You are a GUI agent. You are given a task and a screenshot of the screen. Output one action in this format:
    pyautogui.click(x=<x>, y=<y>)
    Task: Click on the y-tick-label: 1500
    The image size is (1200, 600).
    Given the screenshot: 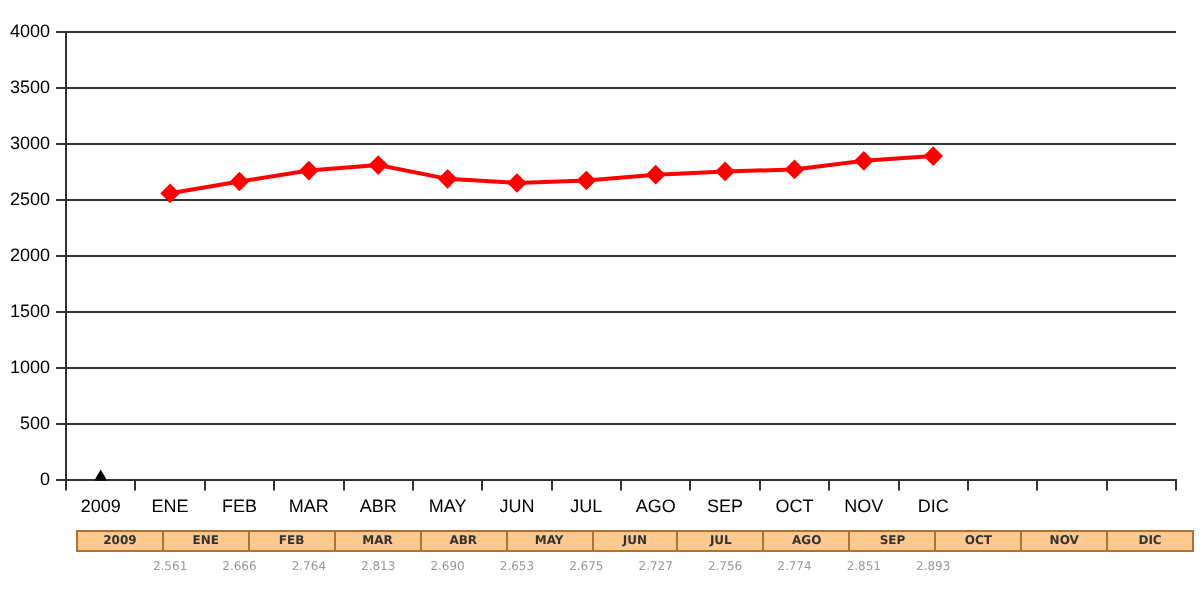 What is the action you would take?
    pyautogui.click(x=30, y=311)
    